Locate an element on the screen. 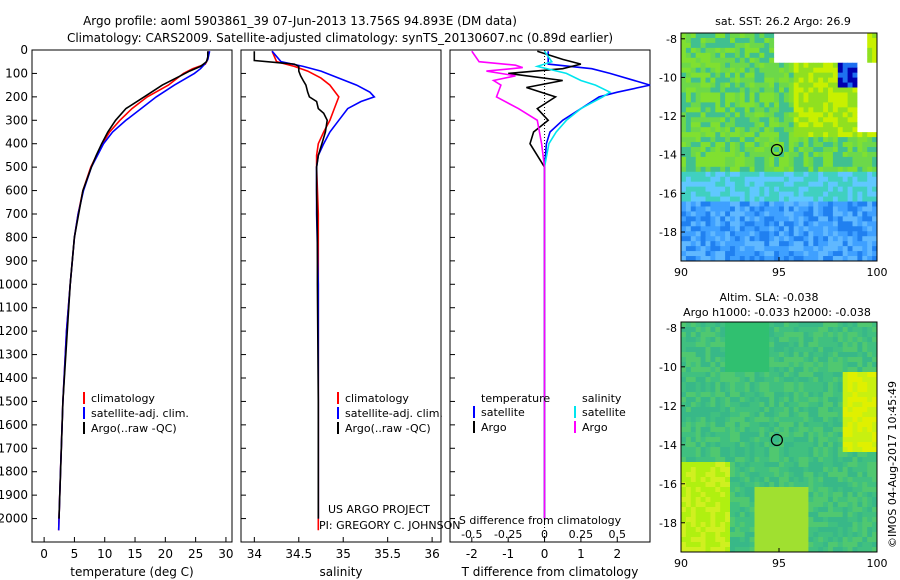 The width and height of the screenshot is (900, 580). y-tick-label: -10 is located at coordinates (668, 367).